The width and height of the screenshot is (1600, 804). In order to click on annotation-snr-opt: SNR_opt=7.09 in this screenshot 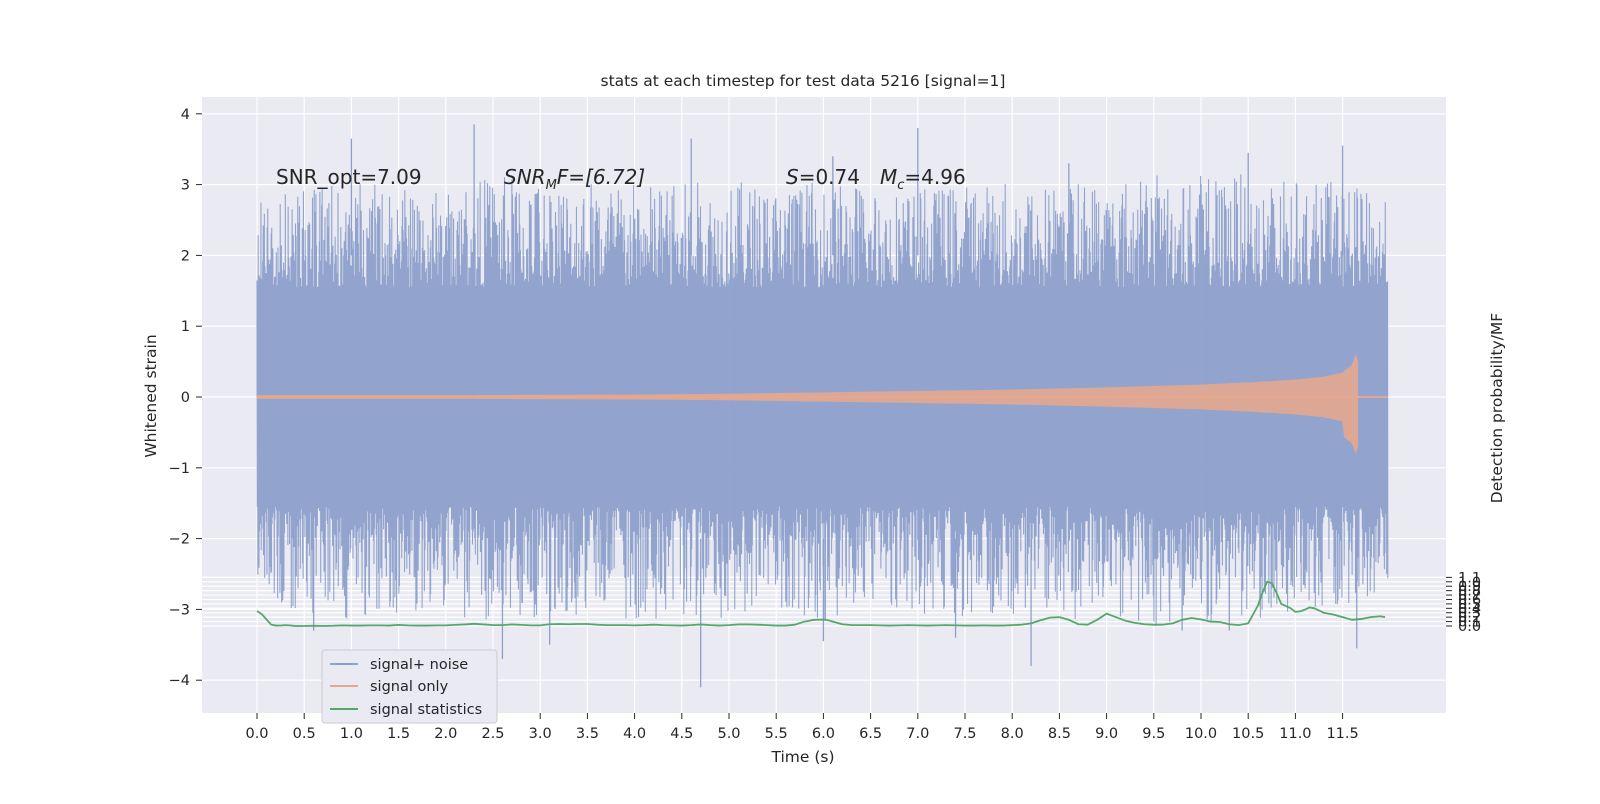, I will do `click(349, 177)`.